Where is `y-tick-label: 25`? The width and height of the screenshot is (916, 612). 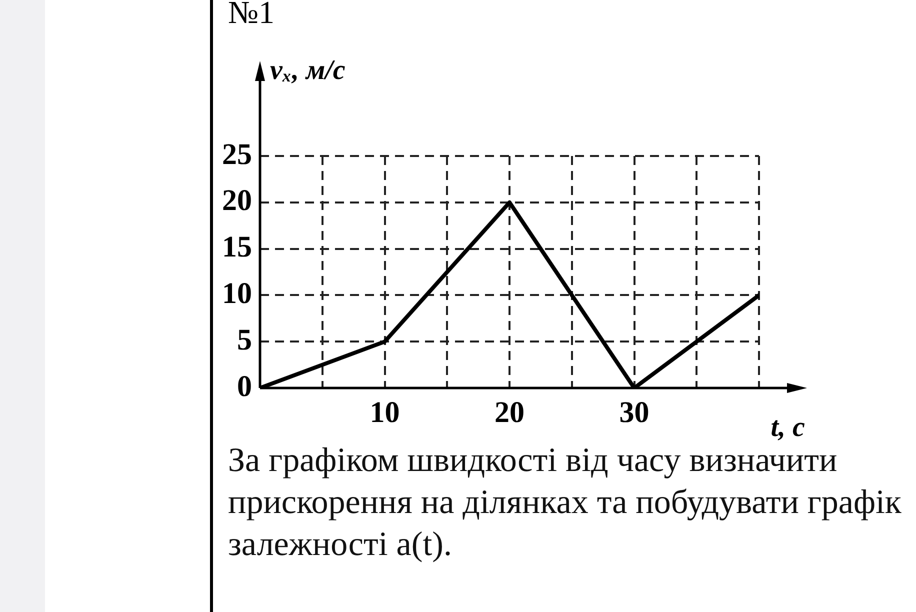 y-tick-label: 25 is located at coordinates (237, 154).